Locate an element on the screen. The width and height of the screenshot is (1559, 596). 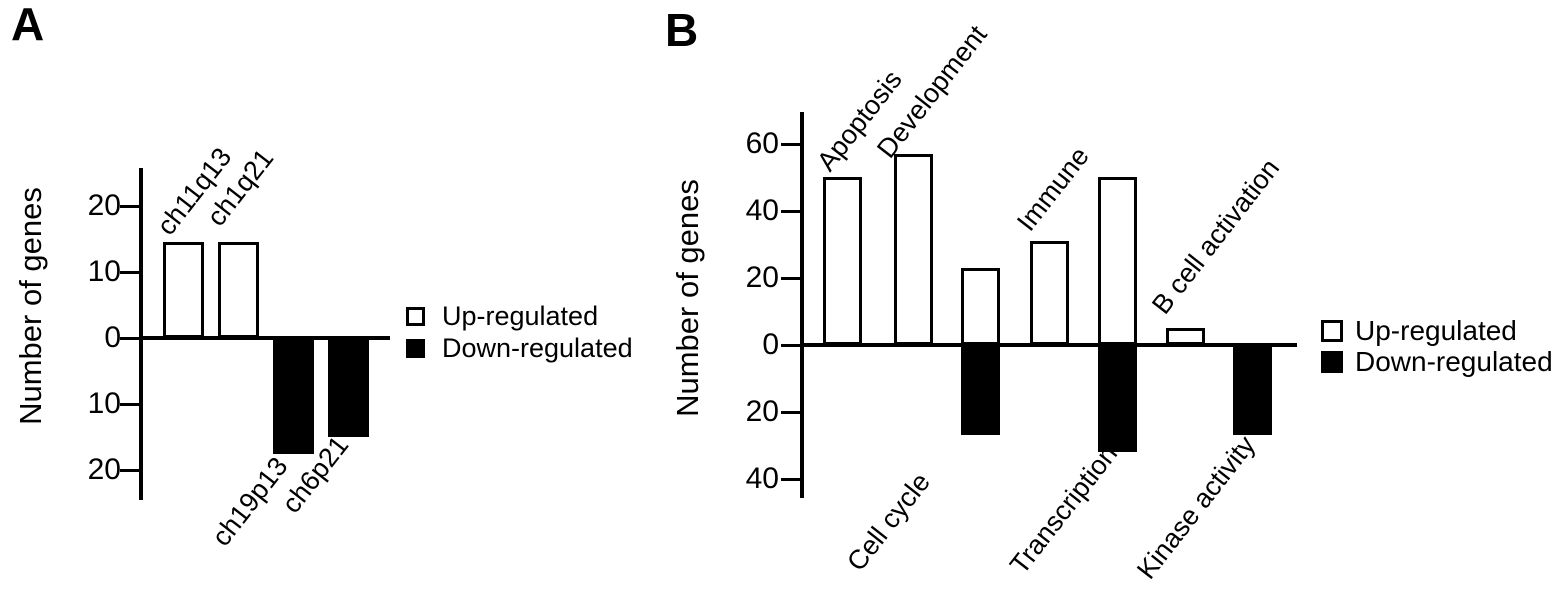
bar-apoptosis-up is located at coordinates (842, 261).